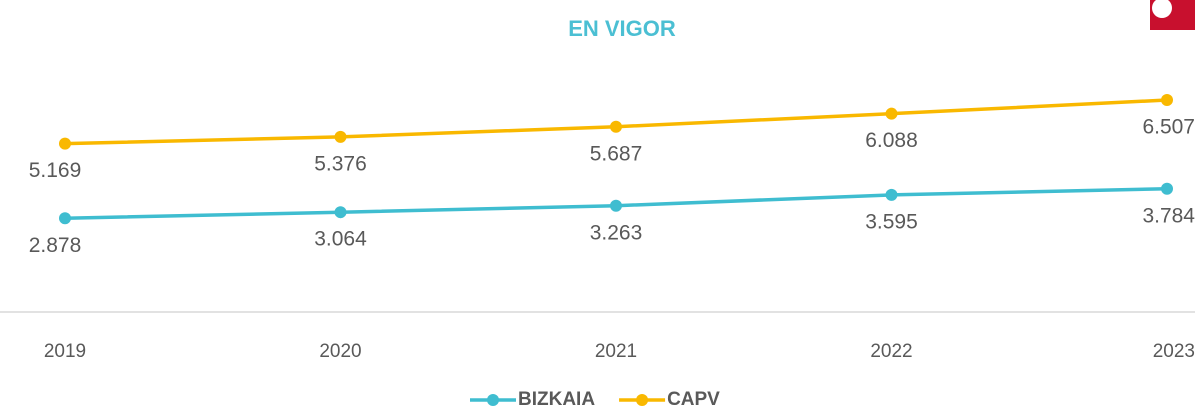 This screenshot has height=411, width=1195. Describe the element at coordinates (891, 351) in the screenshot. I see `x-tick-label: 2022` at that location.